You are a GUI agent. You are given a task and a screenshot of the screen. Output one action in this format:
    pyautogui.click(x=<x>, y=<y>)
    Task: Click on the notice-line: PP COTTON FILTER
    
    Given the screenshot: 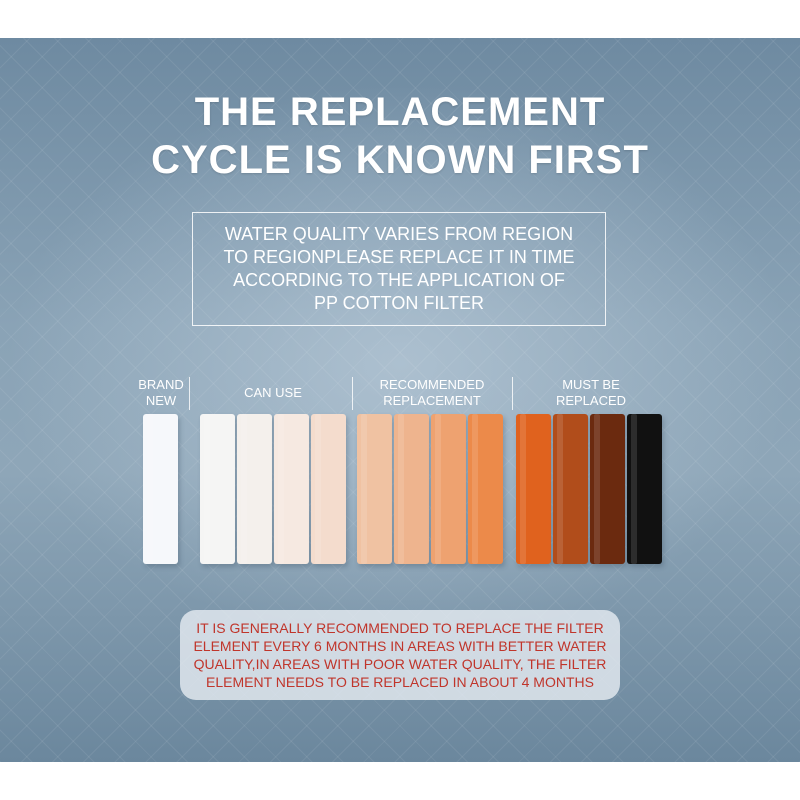 What is the action you would take?
    pyautogui.click(x=399, y=303)
    